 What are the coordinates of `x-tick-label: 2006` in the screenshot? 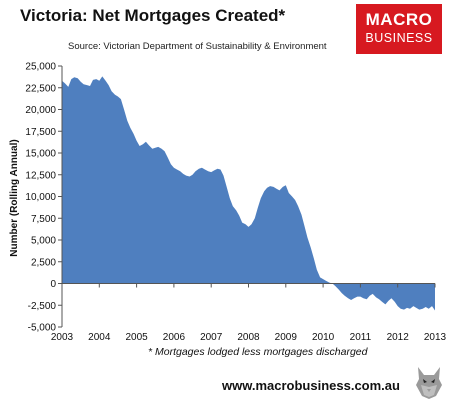 It's located at (174, 337).